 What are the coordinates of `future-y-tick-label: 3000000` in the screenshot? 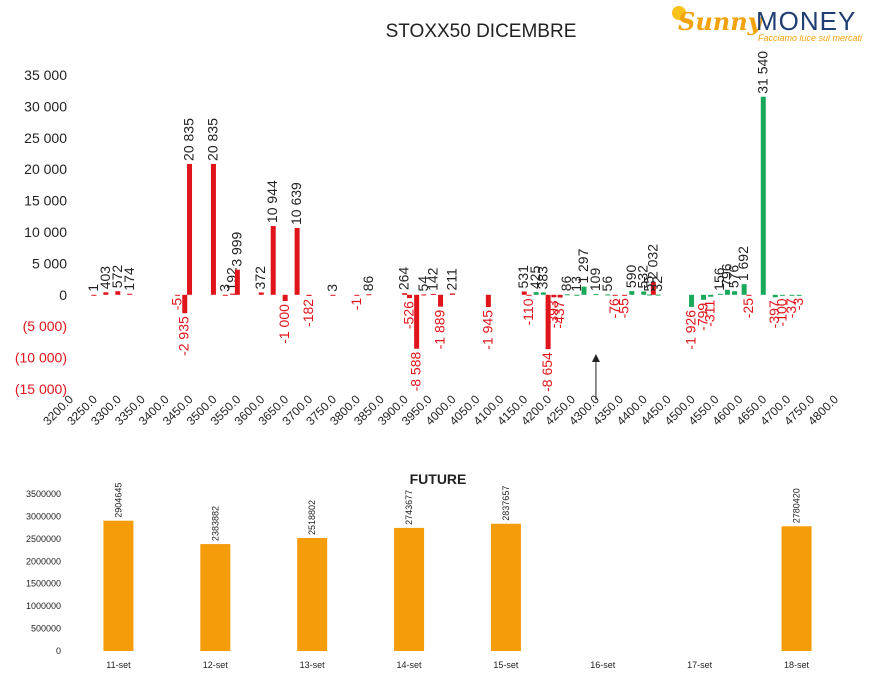 It's located at (43, 516).